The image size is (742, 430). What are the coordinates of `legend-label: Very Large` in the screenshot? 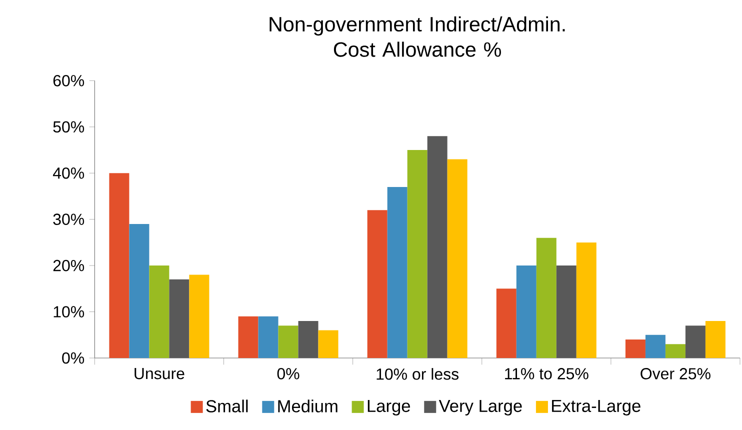 It's located at (480, 408).